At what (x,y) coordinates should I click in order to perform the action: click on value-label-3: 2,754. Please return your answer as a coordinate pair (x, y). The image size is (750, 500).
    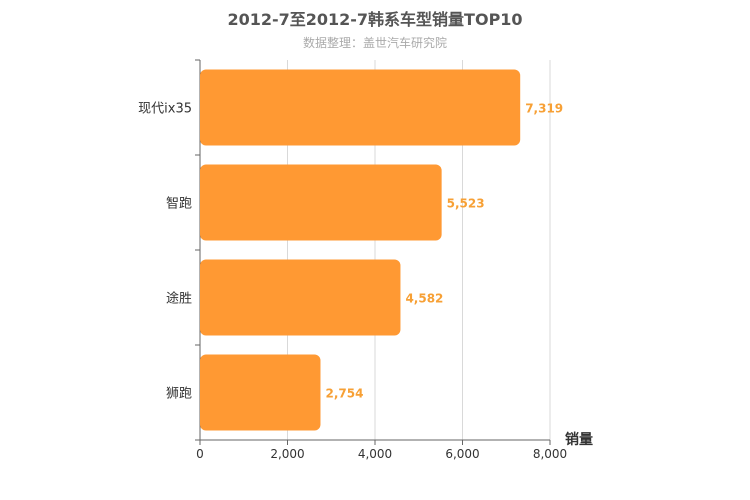
    Looking at the image, I should click on (344, 394).